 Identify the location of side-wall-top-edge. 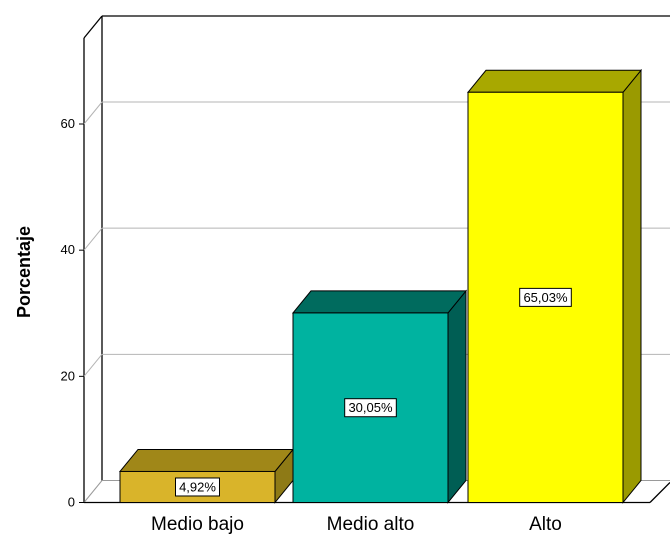
(93, 27).